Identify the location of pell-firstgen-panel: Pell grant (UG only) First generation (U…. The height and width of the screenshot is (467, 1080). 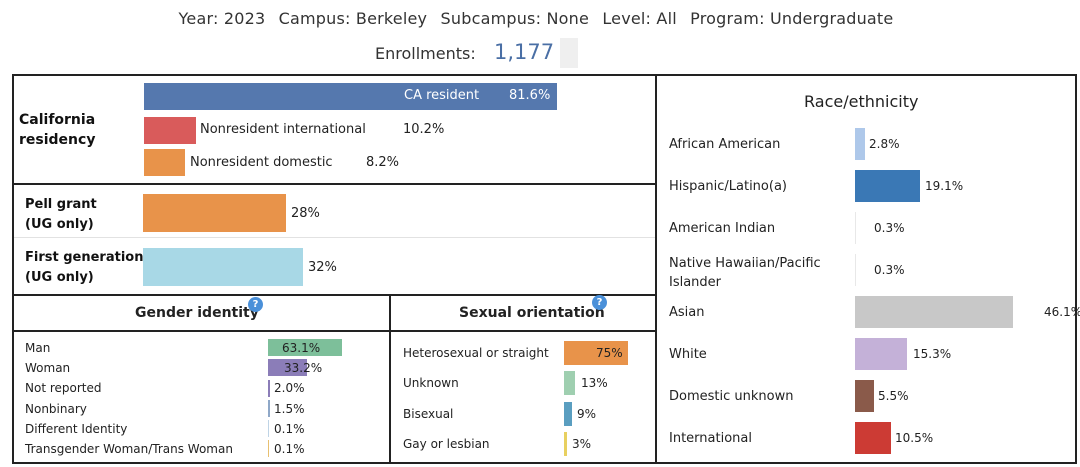
(334, 239).